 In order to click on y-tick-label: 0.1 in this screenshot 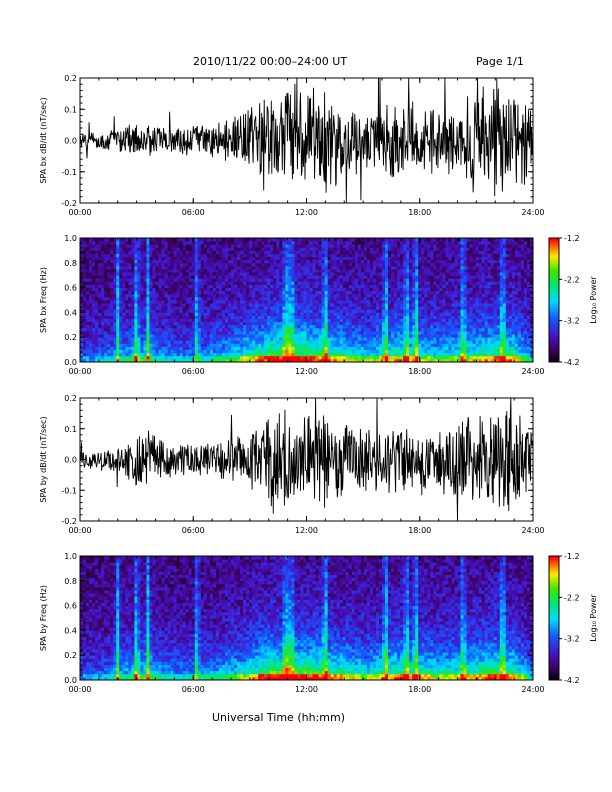, I will do `click(70, 109)`.